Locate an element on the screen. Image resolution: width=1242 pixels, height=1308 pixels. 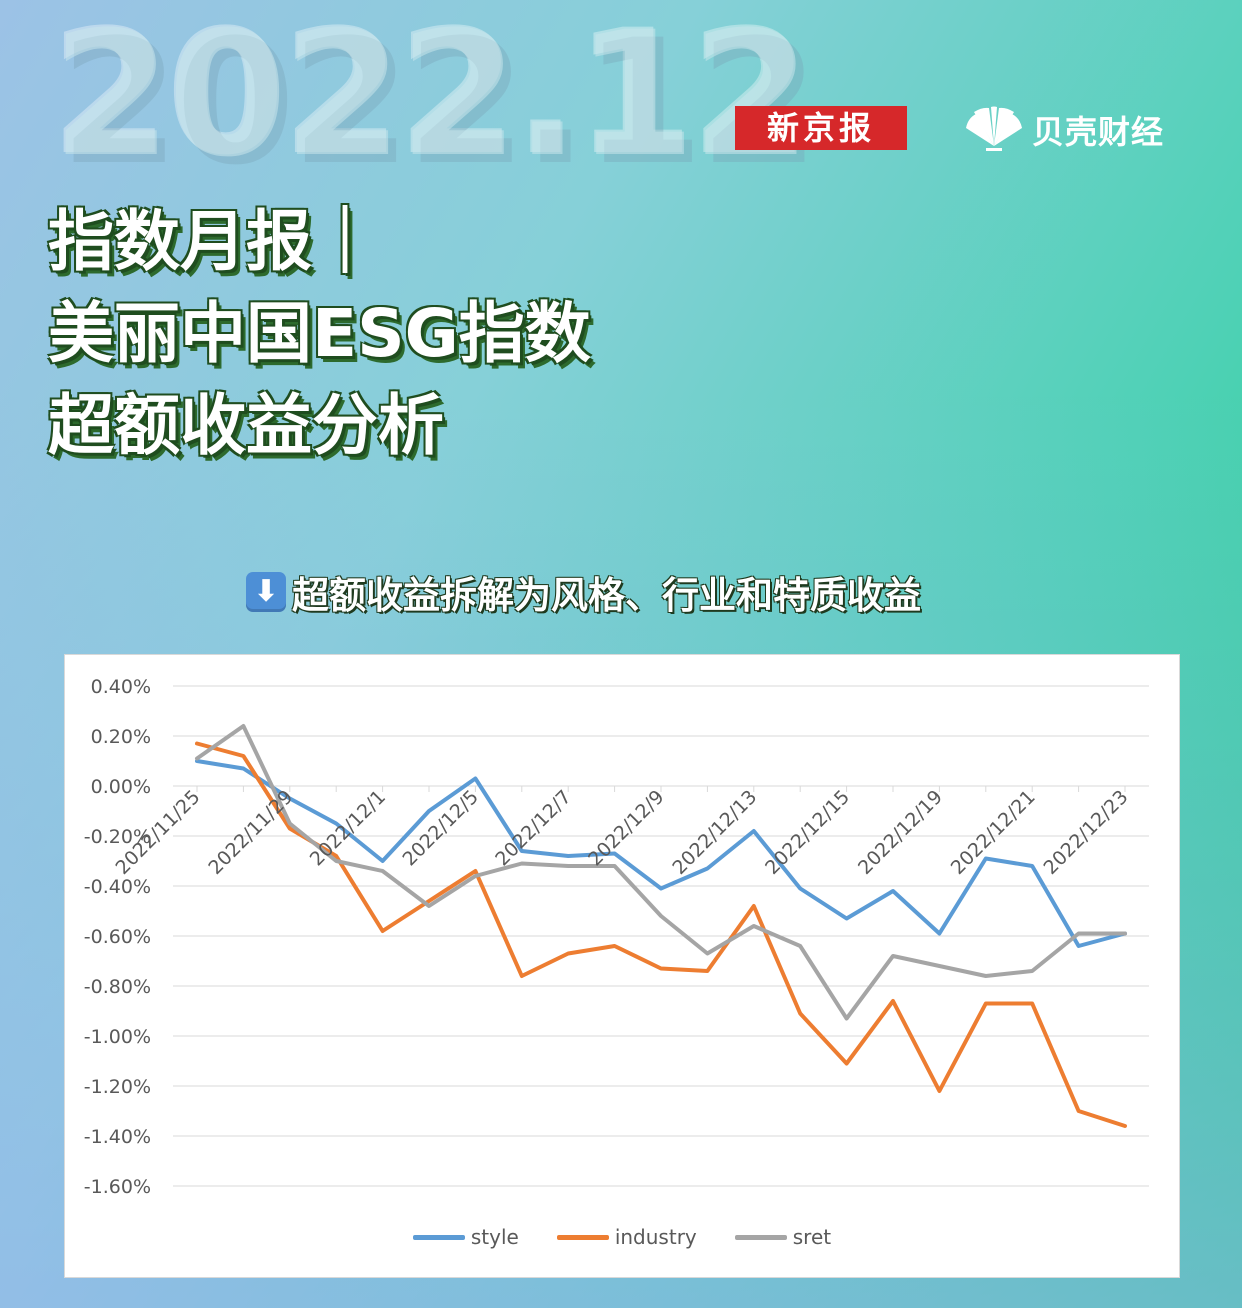
chart-legend: style industry sret is located at coordinates (622, 1237).